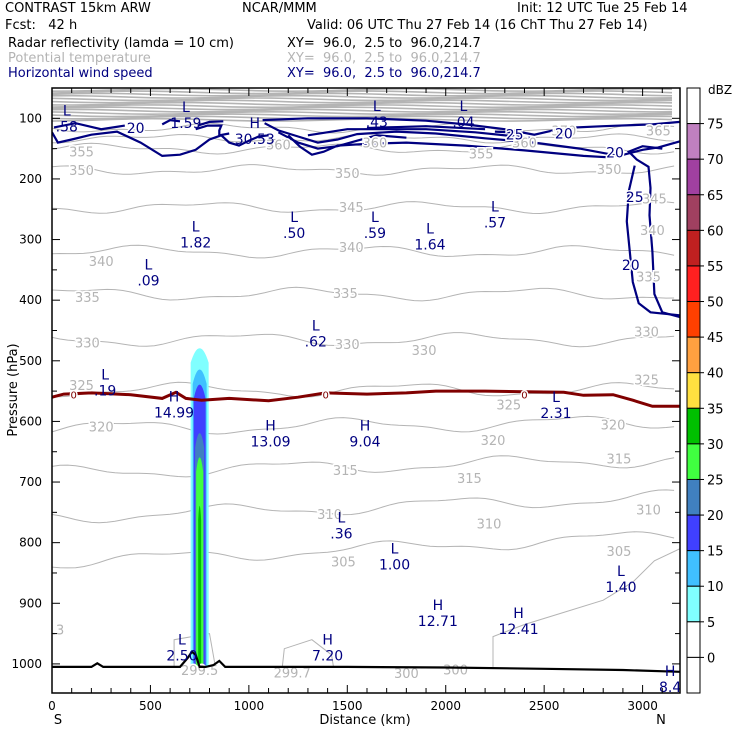 Image resolution: width=740 pixels, height=740 pixels. I want to click on colorbar-label: 45, so click(715, 338).